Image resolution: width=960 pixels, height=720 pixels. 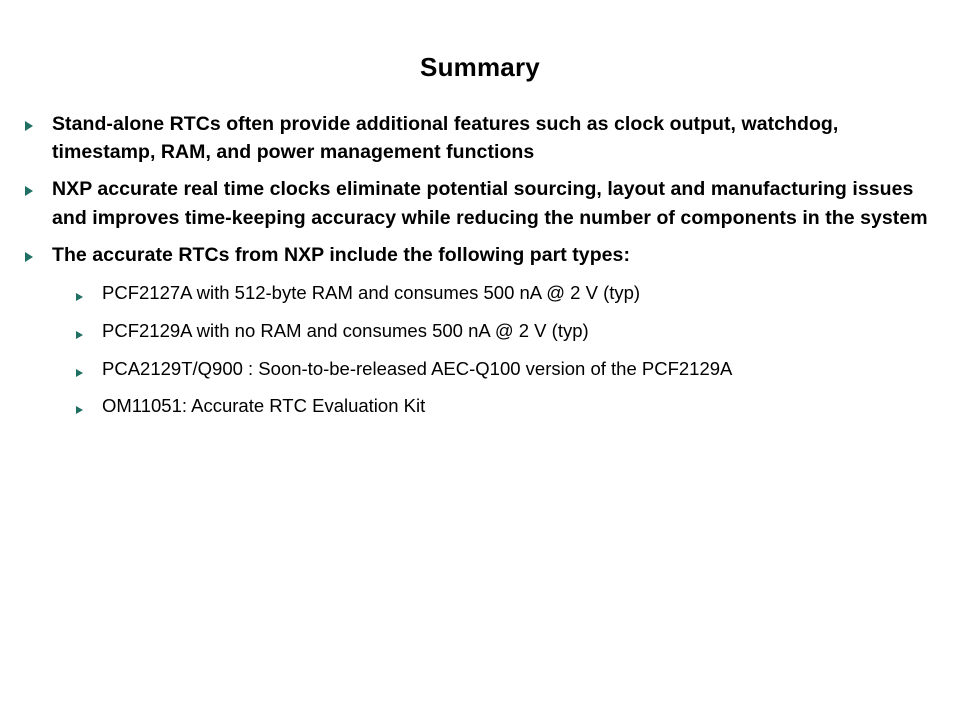 I want to click on sub-bullet-text: OM11051: Accurate RTC Evaluation Kit, so click(x=264, y=406).